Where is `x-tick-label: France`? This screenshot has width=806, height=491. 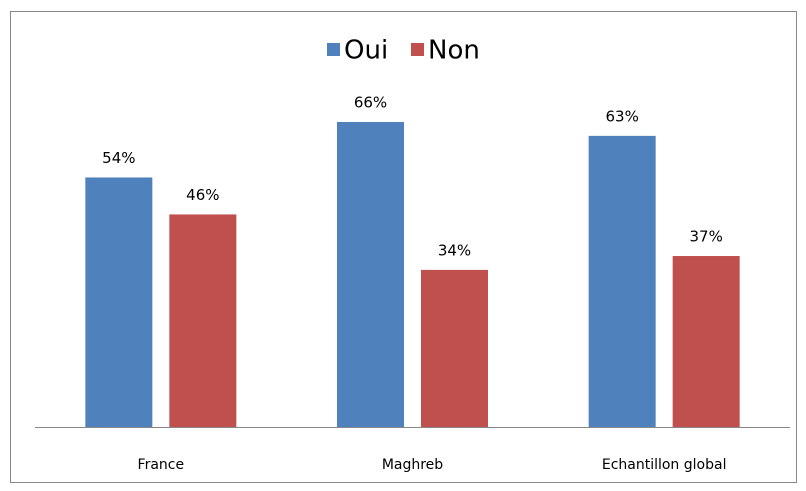 x-tick-label: France is located at coordinates (161, 465).